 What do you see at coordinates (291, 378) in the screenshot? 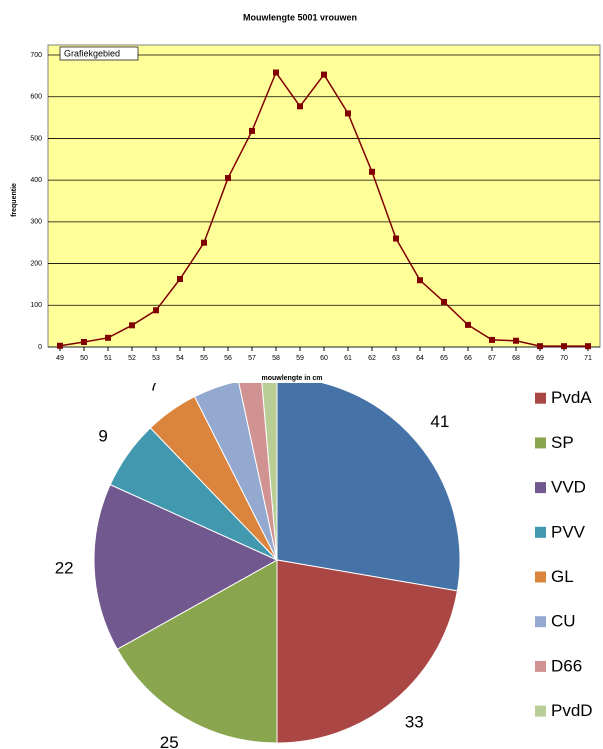
I see `x-axis-title: mouwlengte in cm` at bounding box center [291, 378].